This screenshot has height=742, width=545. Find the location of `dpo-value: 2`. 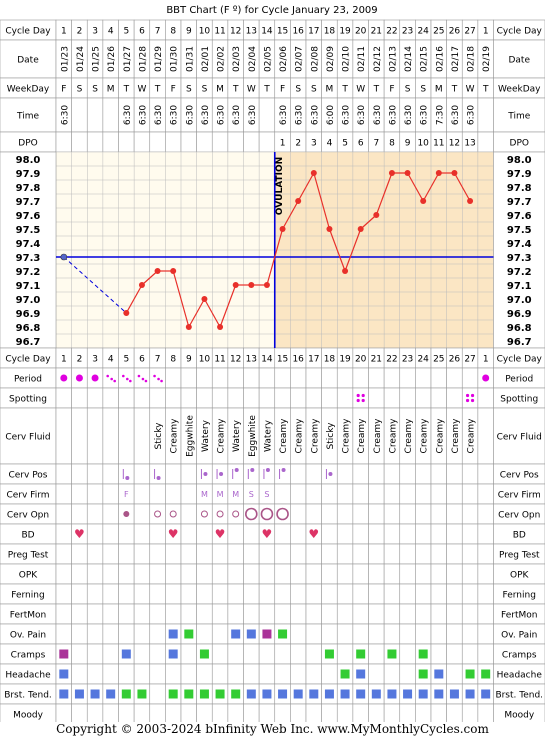

dpo-value: 2 is located at coordinates (298, 144).